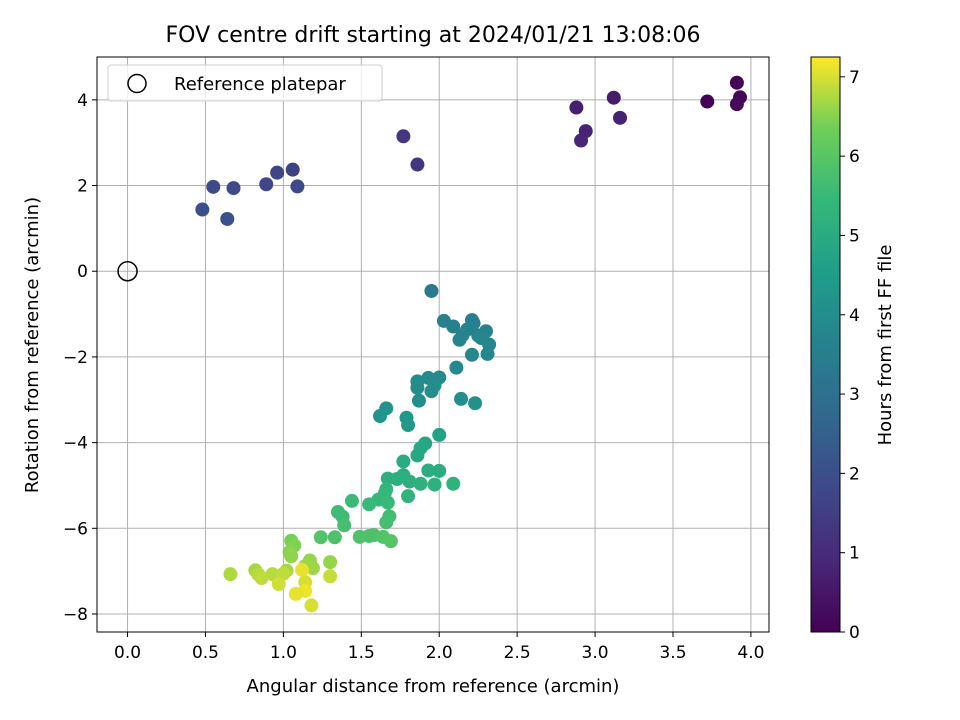  What do you see at coordinates (260, 84) in the screenshot?
I see `legend-entry-reference: Reference platepar` at bounding box center [260, 84].